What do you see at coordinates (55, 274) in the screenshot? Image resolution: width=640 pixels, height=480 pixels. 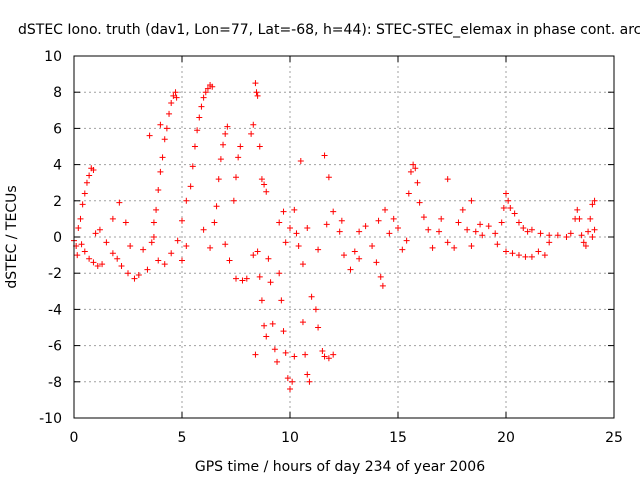 I see `y-tick-label: -2` at bounding box center [55, 274].